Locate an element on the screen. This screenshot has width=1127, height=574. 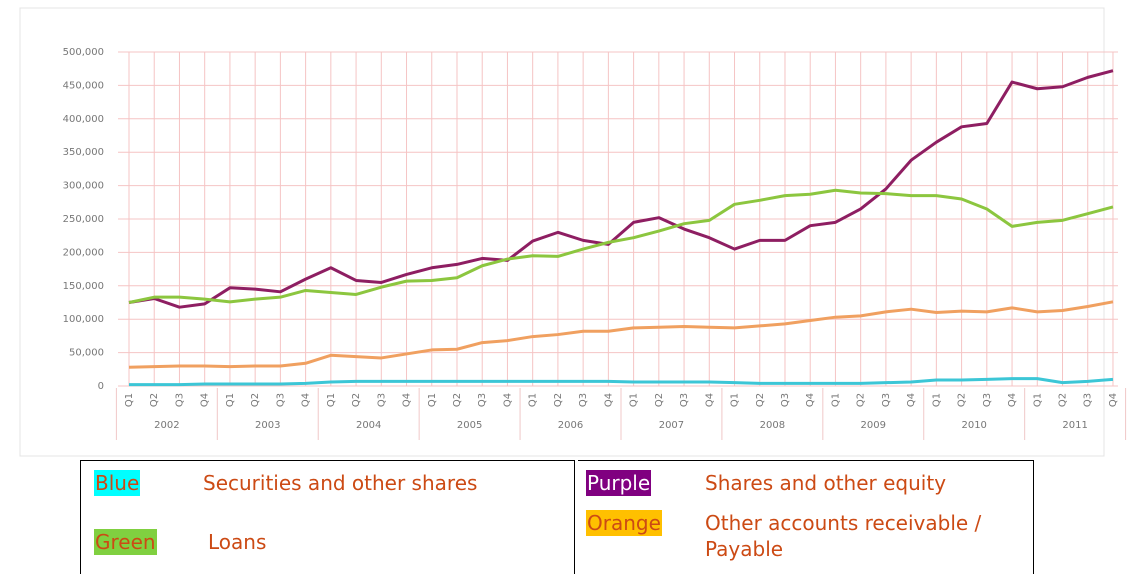
legend-label: Other accounts receivable / Payable is located at coordinates (843, 536).